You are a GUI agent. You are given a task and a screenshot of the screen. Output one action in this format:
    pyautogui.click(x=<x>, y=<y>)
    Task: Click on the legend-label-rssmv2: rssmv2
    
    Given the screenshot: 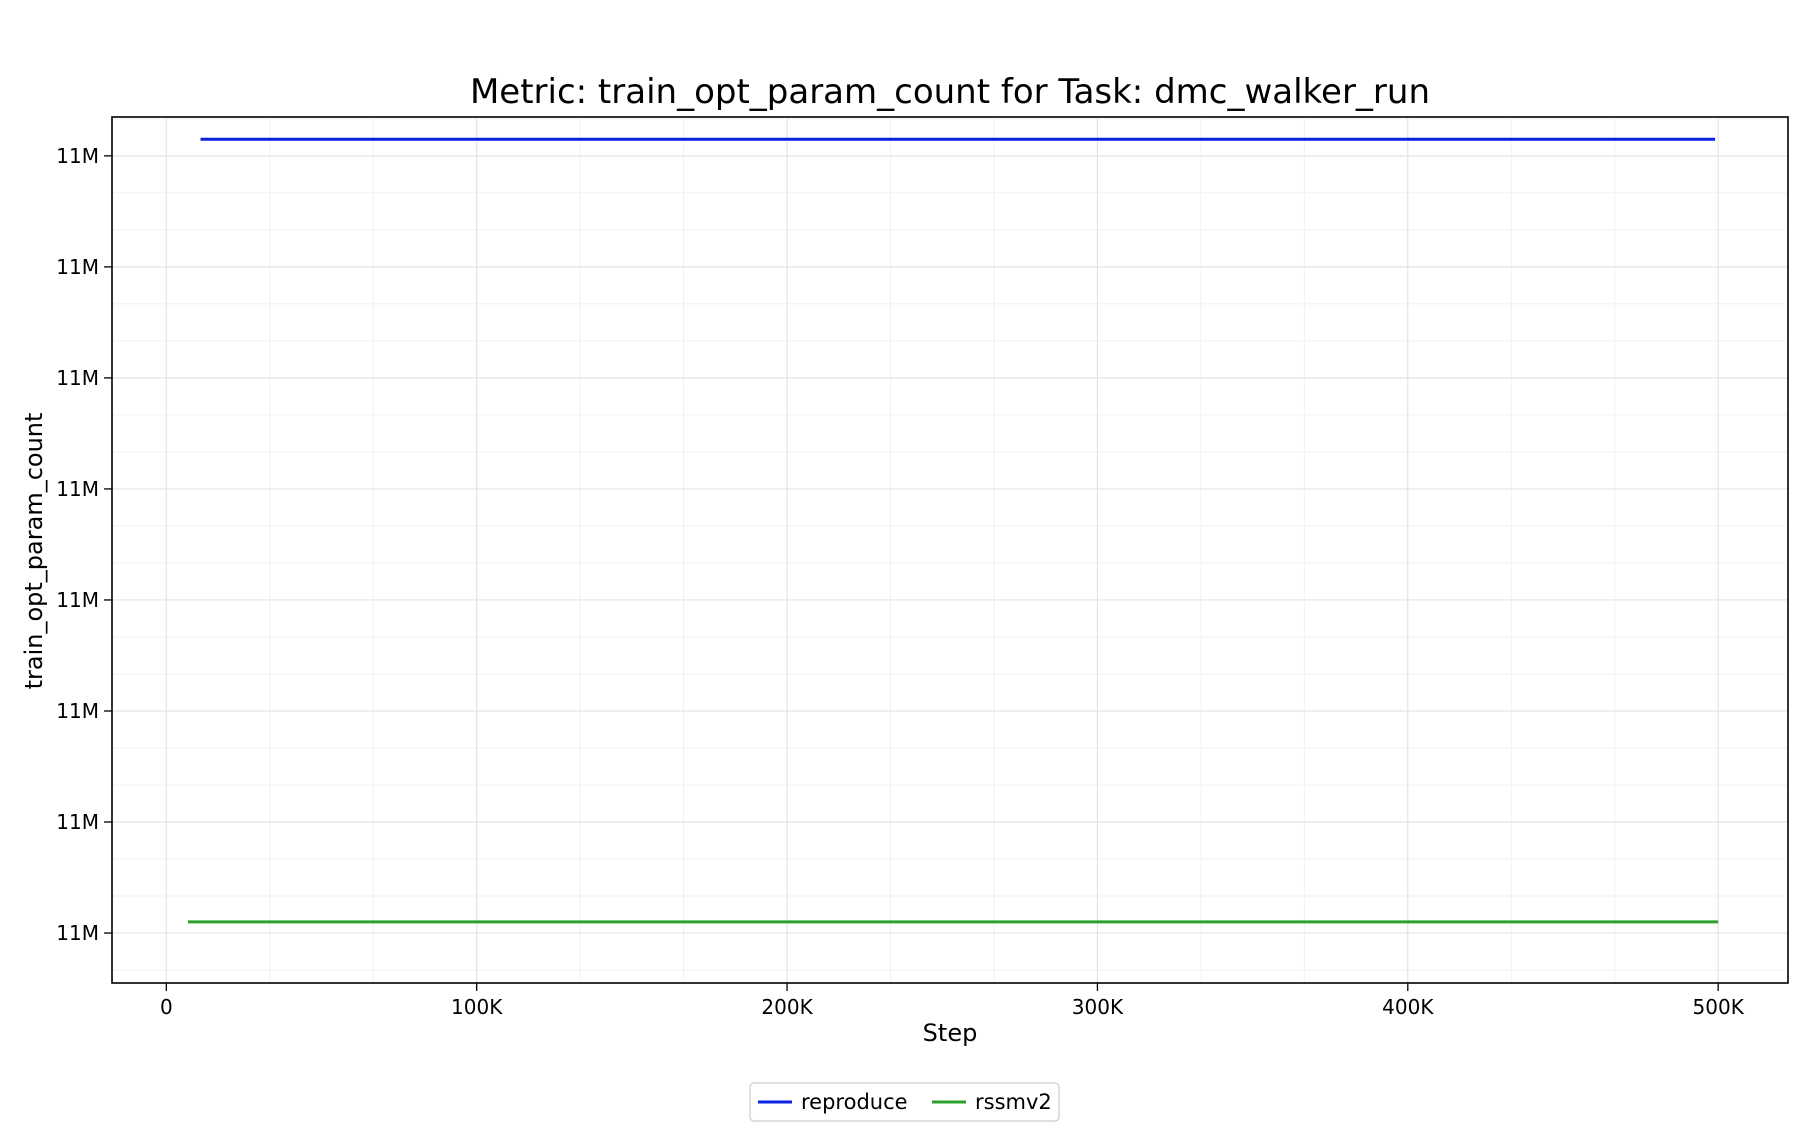 What is the action you would take?
    pyautogui.click(x=1013, y=1102)
    